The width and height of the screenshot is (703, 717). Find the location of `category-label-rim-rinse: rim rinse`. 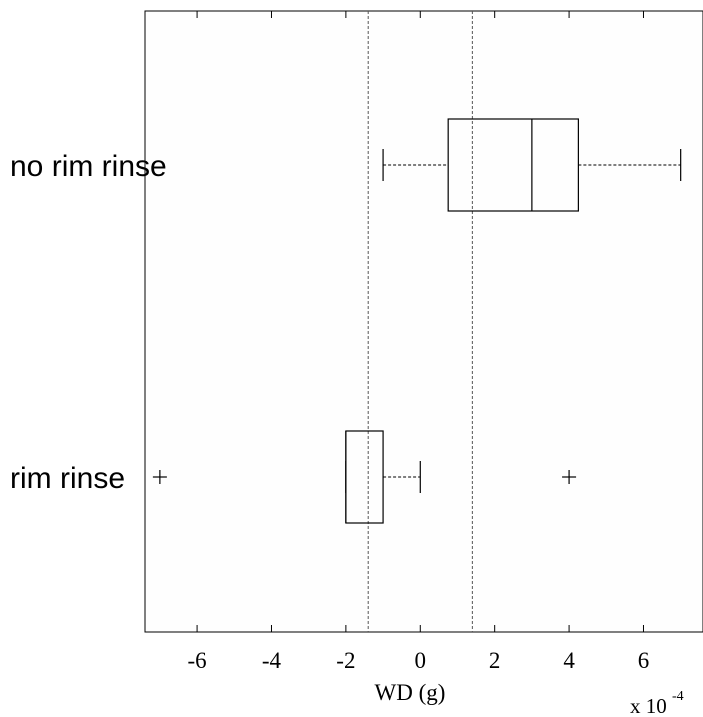

category-label-rim-rinse: rim rinse is located at coordinates (67, 478).